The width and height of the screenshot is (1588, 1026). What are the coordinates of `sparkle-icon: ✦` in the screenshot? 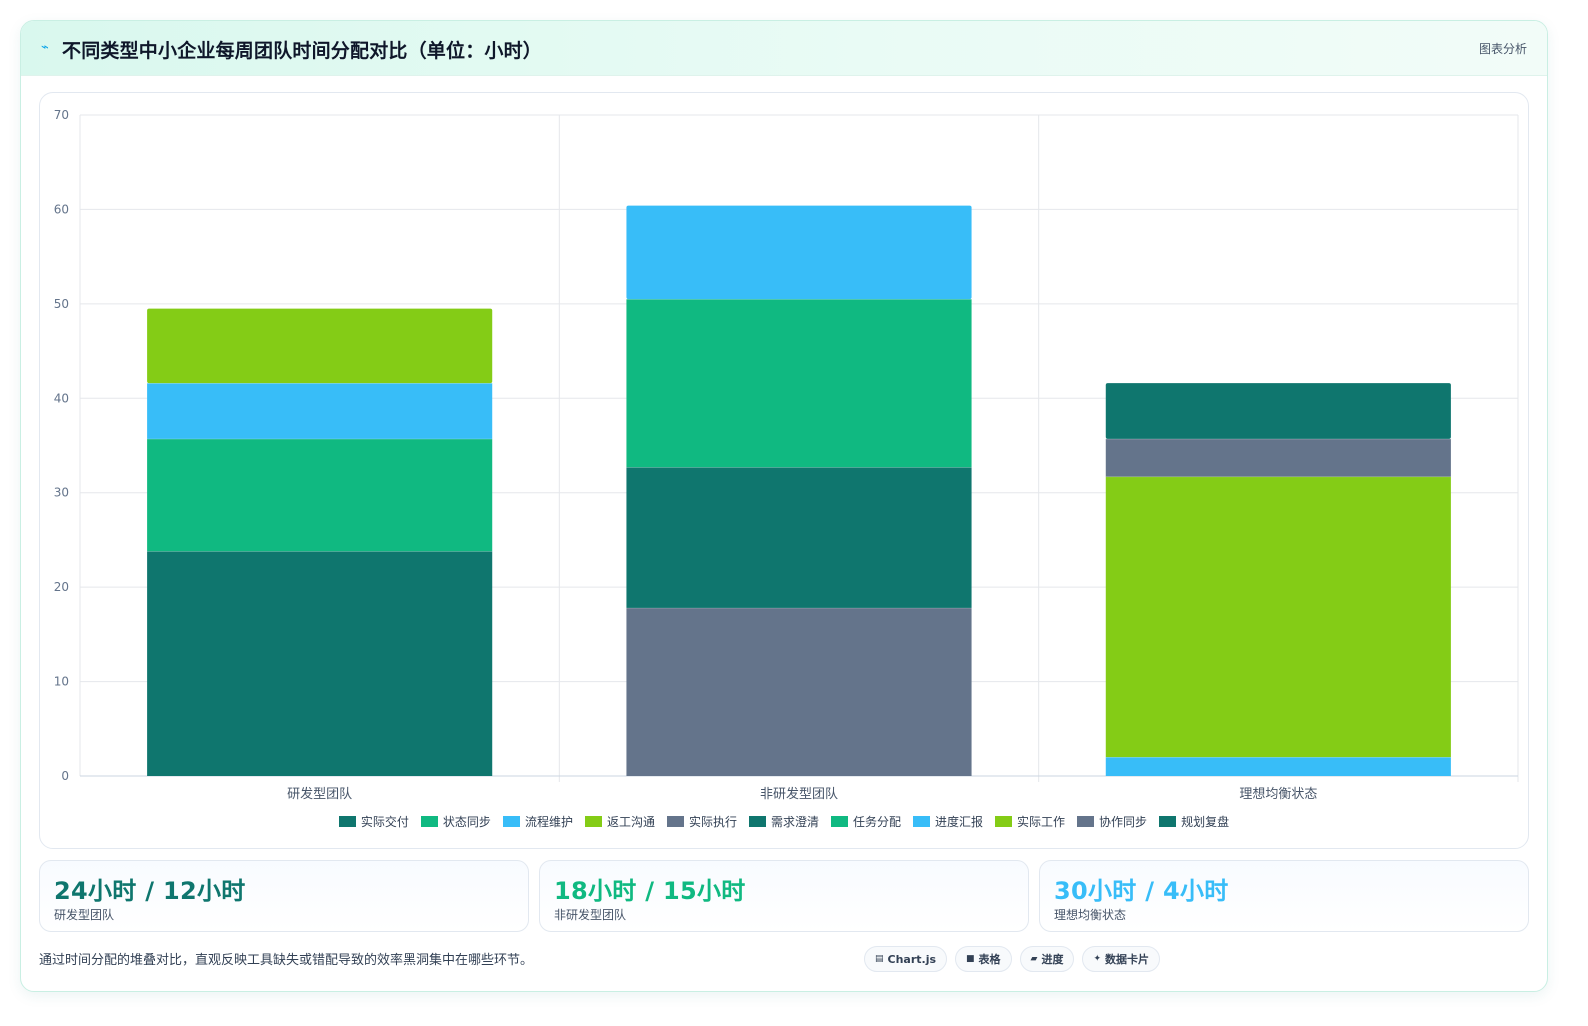 It's located at (1097, 959).